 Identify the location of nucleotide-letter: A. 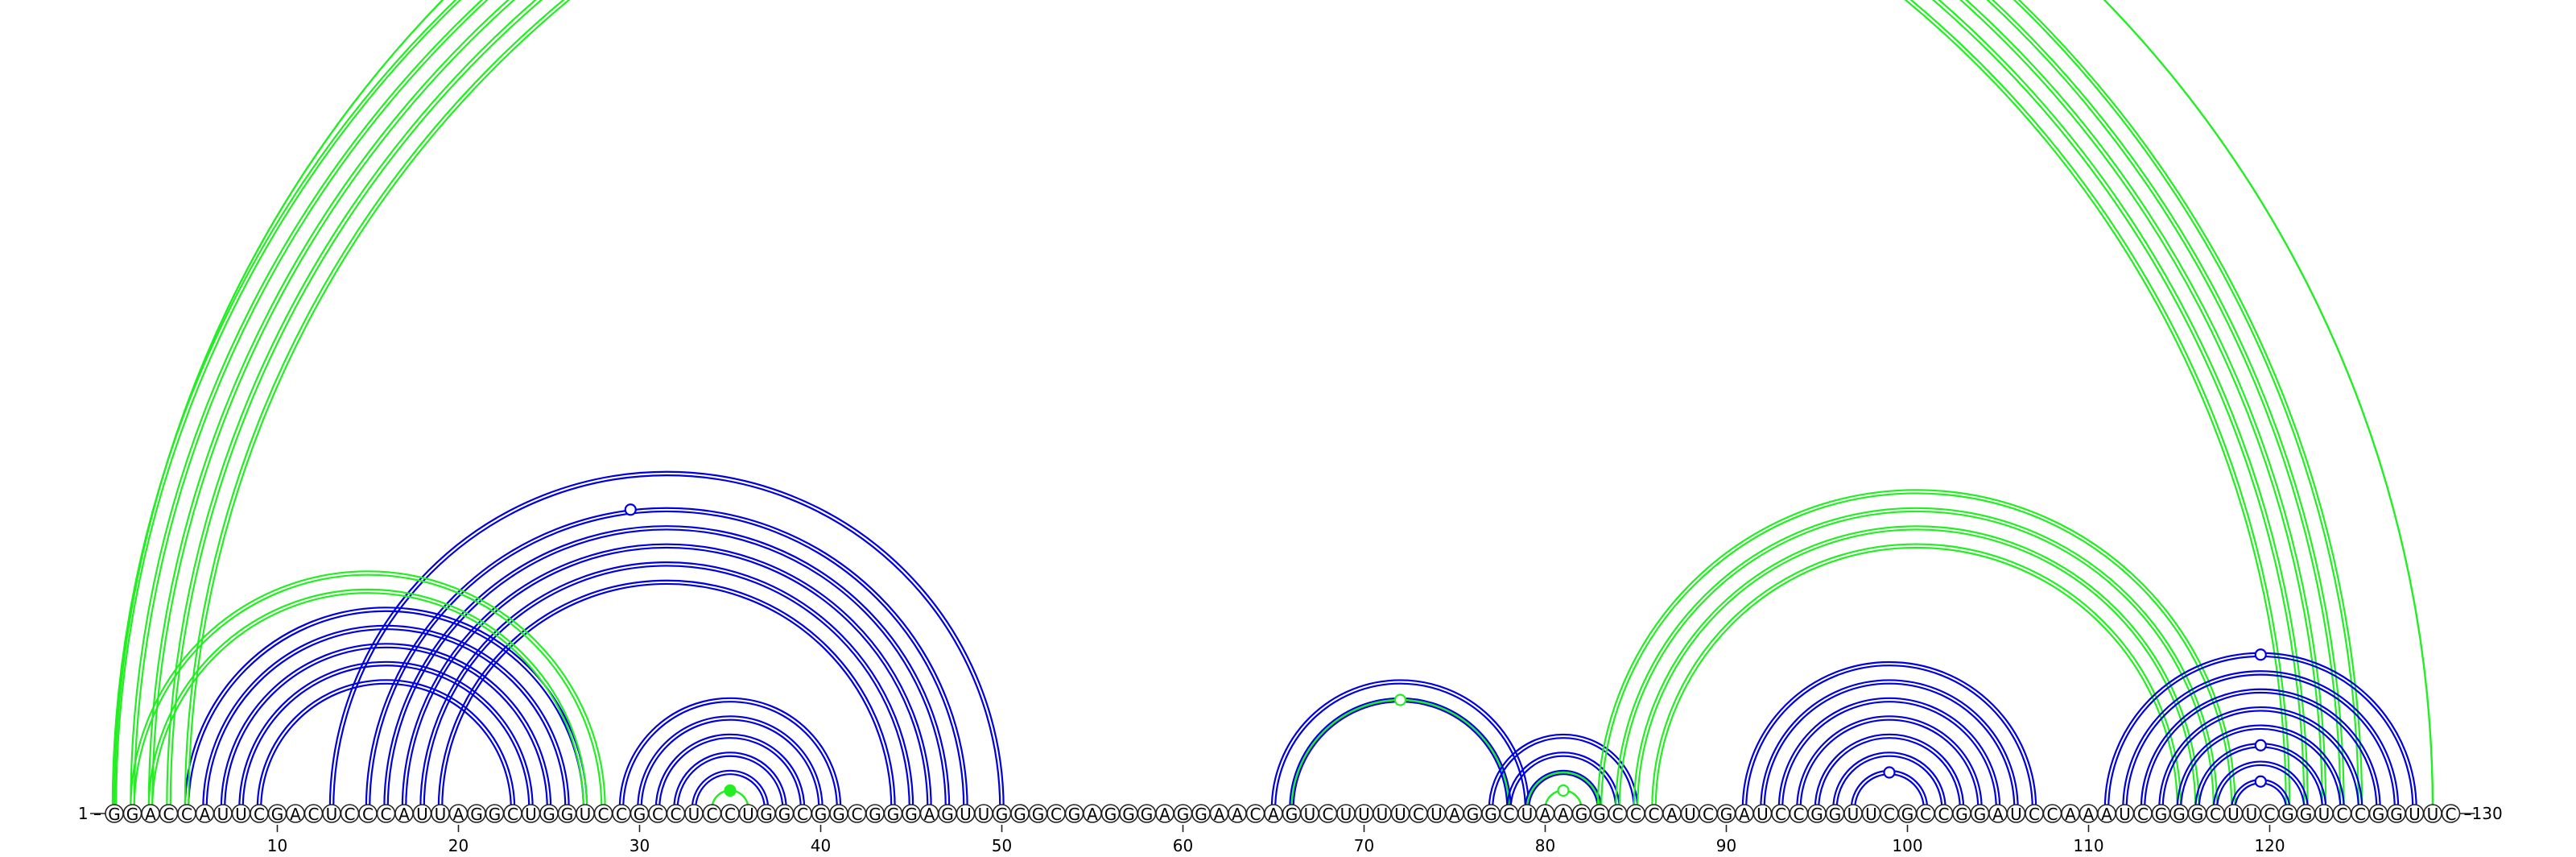
(458, 814).